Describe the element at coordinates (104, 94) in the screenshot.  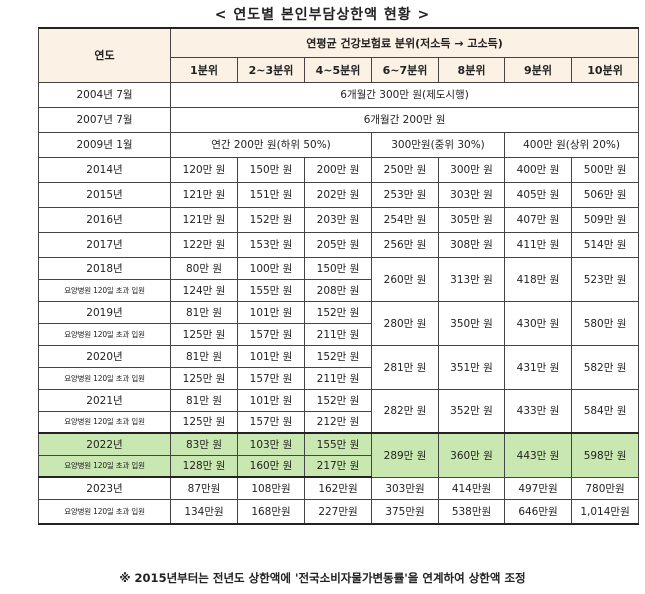
I see `year-cell: 2004년 7월` at that location.